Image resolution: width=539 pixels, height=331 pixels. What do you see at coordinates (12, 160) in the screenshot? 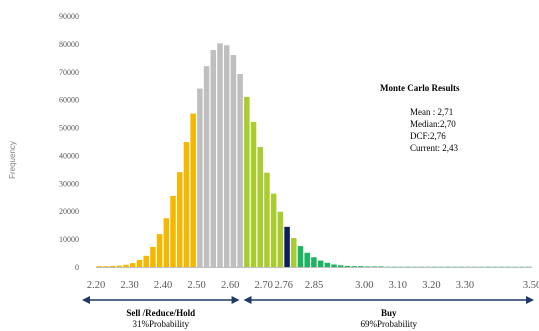
I see `y-axis-label: Frequency` at bounding box center [12, 160].